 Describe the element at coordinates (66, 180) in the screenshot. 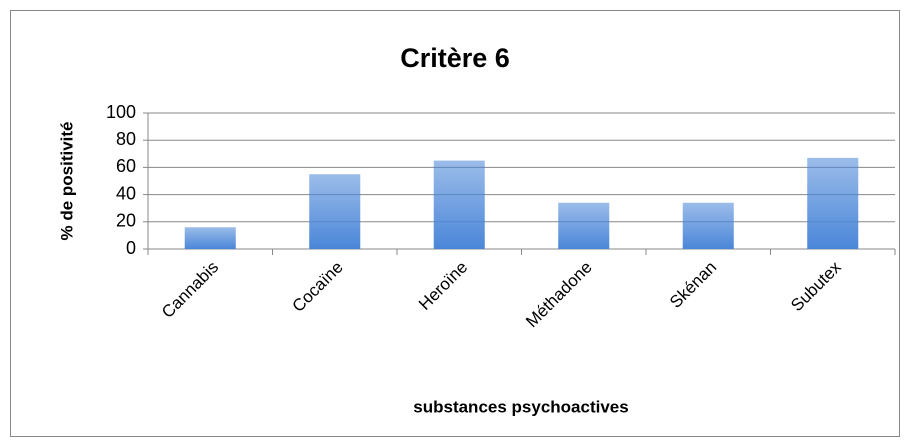

I see `y-axis-label: % de positivité` at that location.